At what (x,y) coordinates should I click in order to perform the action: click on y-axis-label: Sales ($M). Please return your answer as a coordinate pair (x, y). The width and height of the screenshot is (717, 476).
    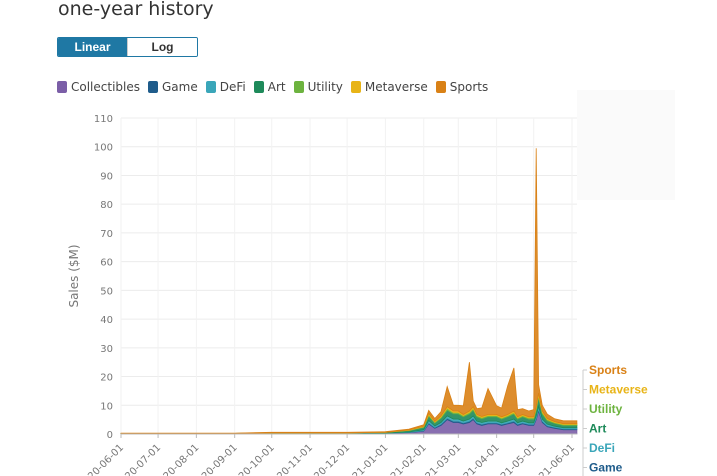
    Looking at the image, I should click on (74, 275).